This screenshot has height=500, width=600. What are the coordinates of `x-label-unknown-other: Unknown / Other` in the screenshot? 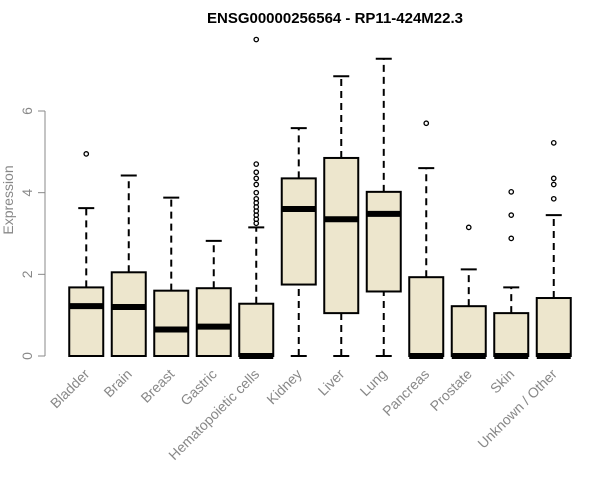 It's located at (517, 409).